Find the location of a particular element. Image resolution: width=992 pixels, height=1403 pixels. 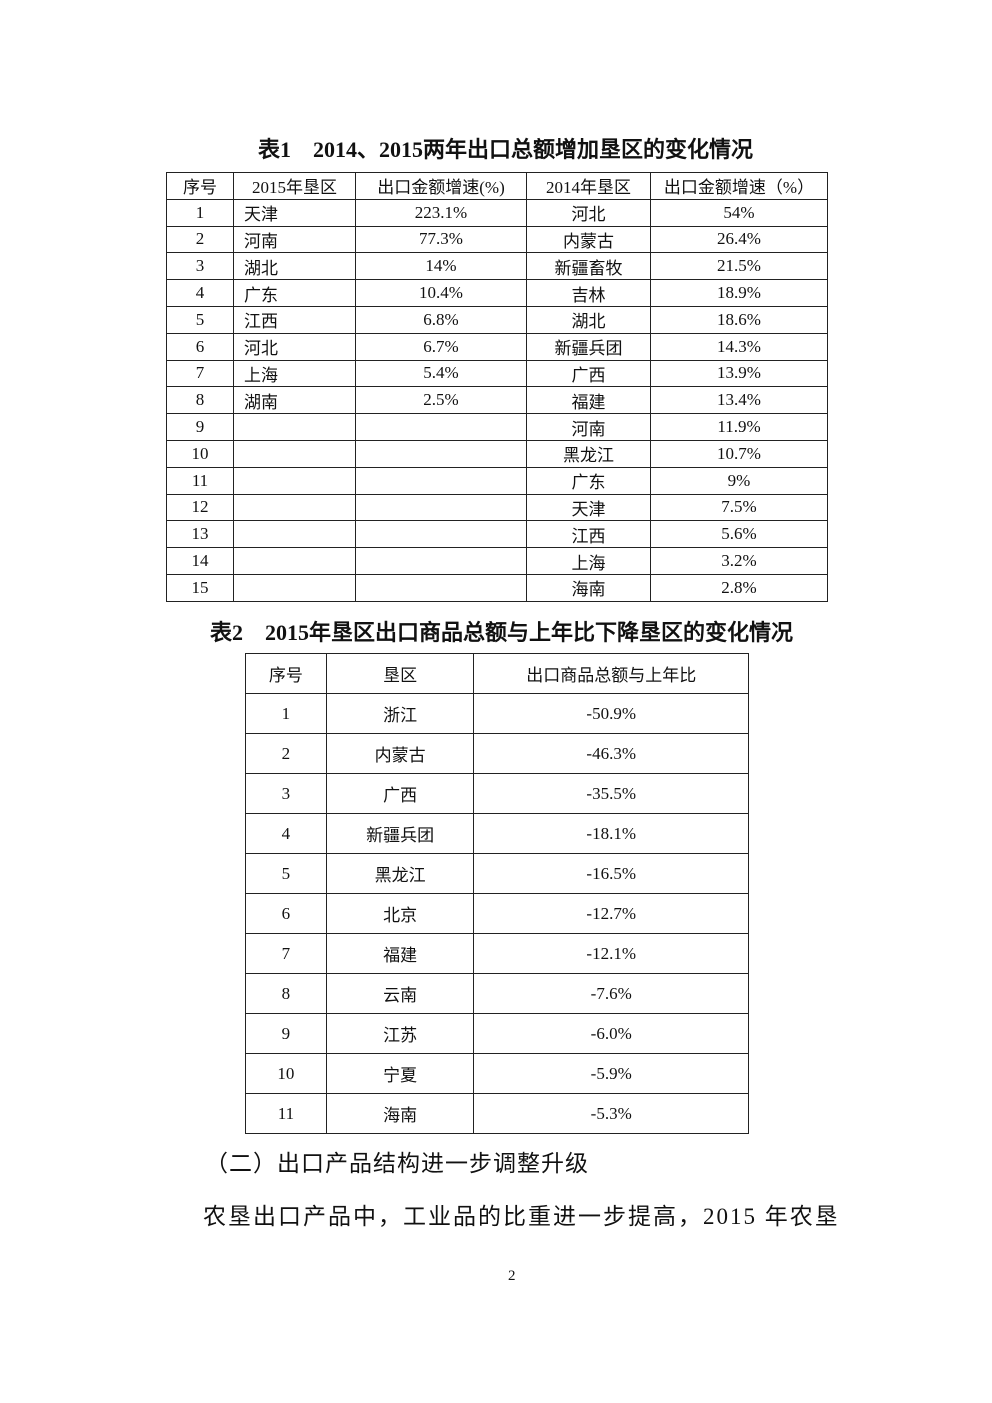

table-cell: -5.3% is located at coordinates (611, 1113).